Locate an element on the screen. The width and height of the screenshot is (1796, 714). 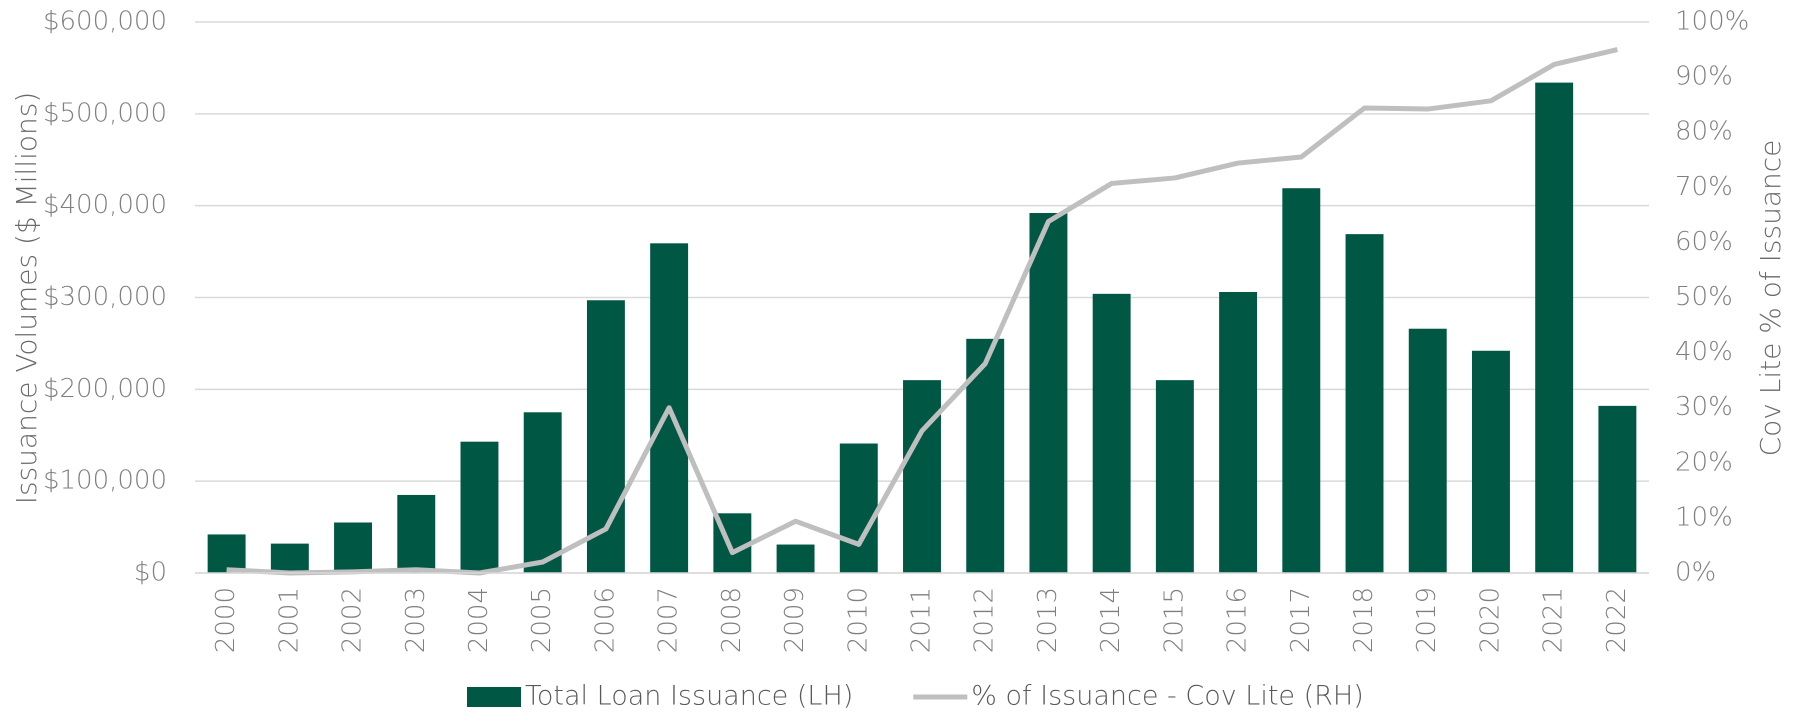
y-tick-label: $300,000 is located at coordinates (105, 297).